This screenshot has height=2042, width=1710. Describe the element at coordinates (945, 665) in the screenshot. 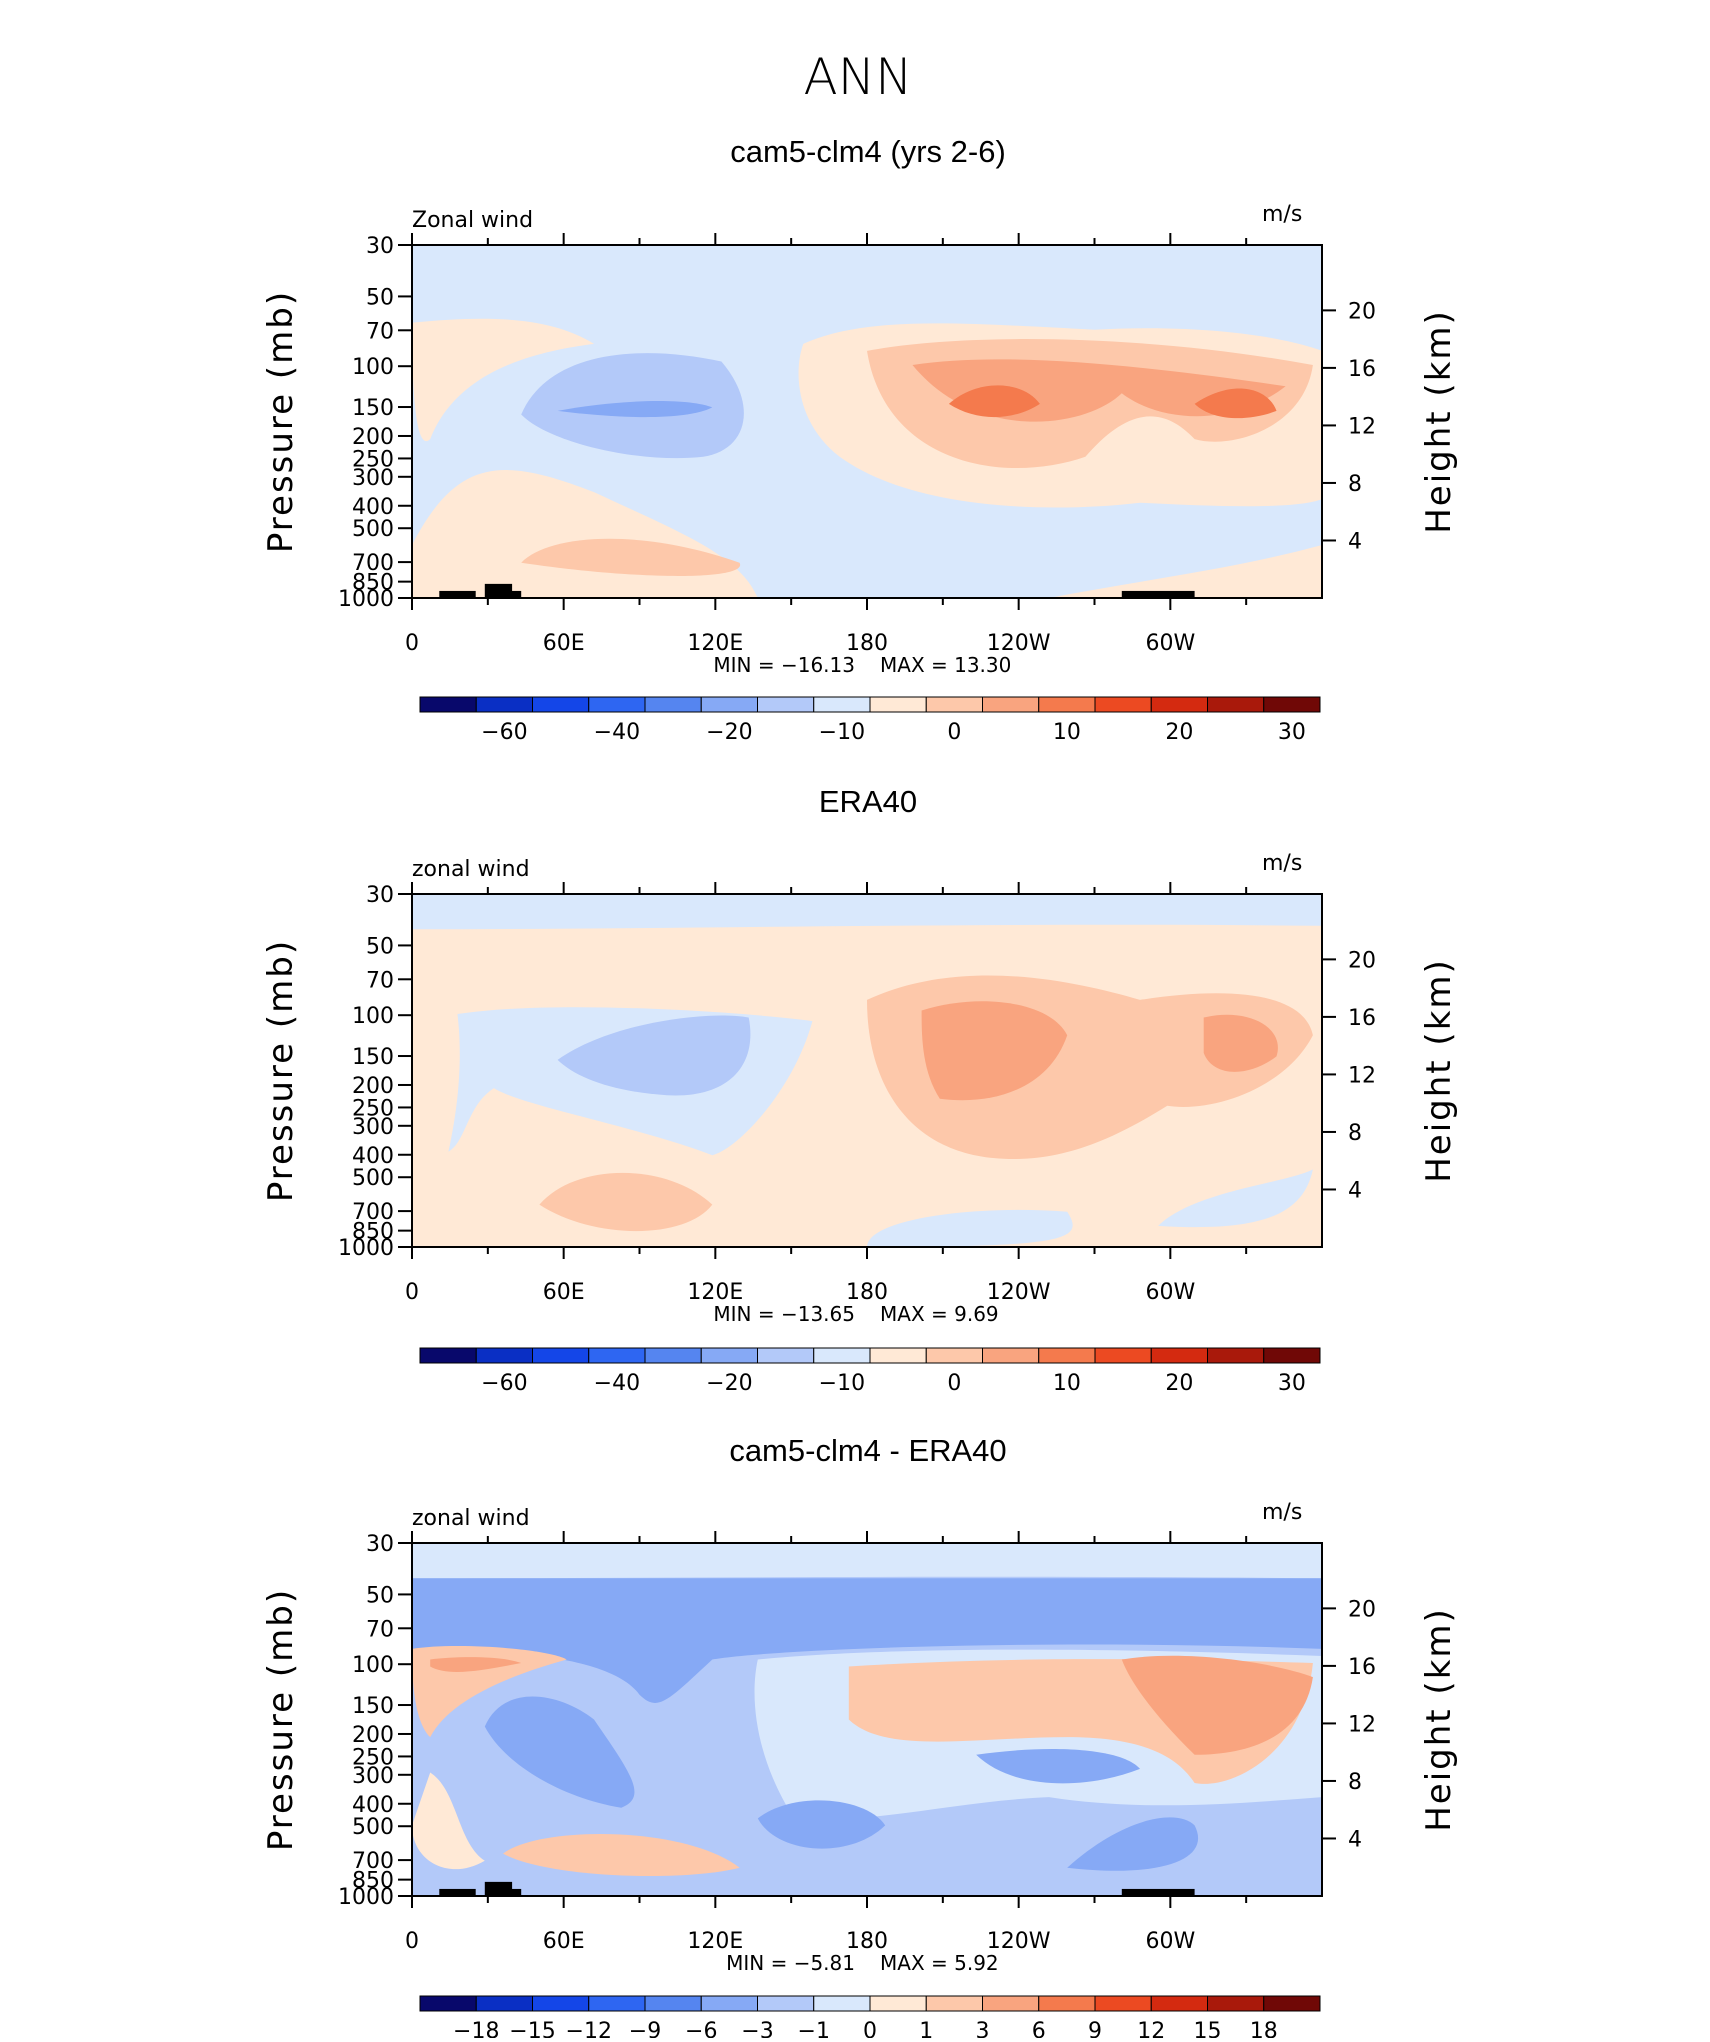

I see `max-label: MAX = 13.30` at that location.